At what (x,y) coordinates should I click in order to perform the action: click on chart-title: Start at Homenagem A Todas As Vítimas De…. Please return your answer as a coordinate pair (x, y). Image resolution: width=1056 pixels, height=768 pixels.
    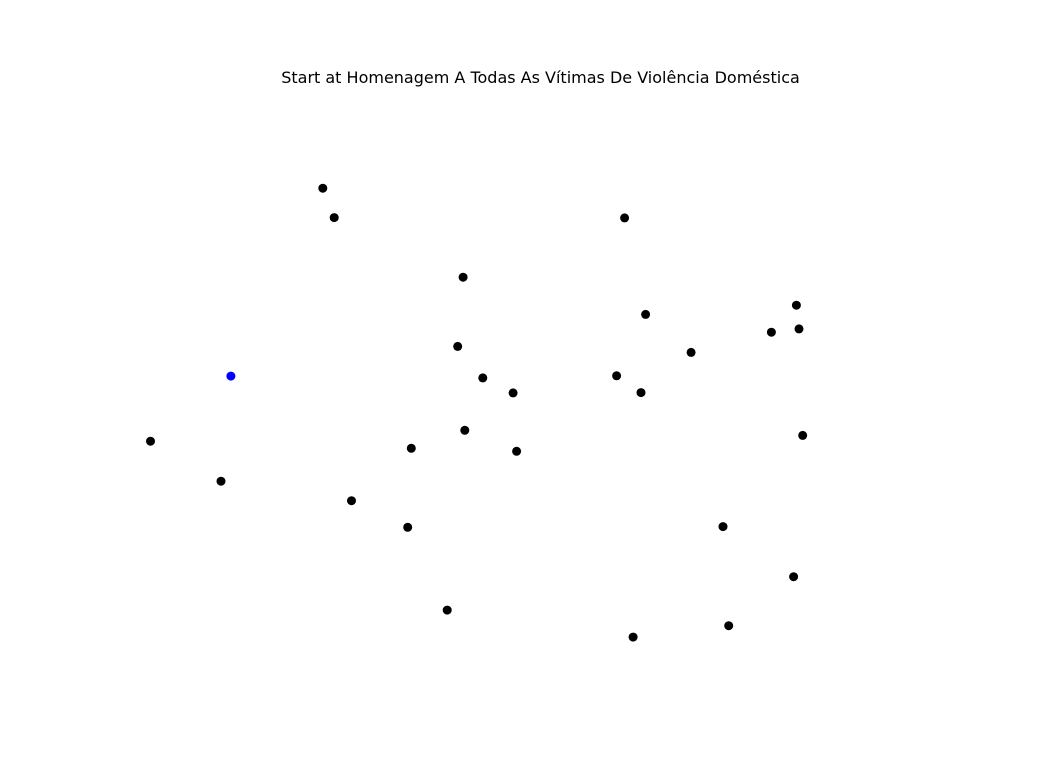
    Looking at the image, I should click on (540, 77).